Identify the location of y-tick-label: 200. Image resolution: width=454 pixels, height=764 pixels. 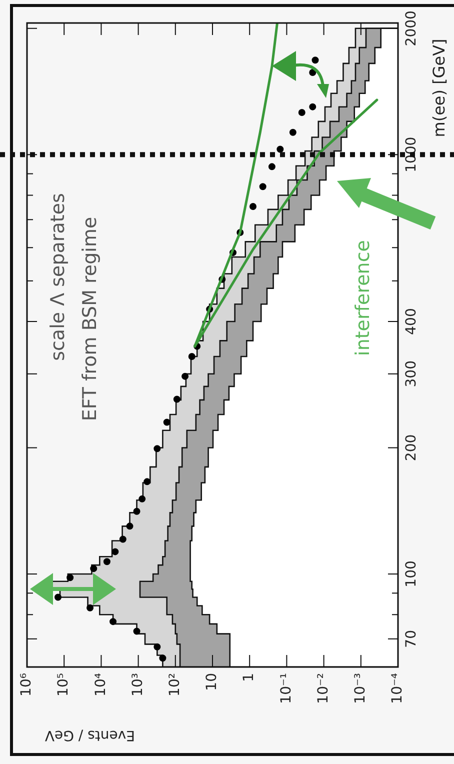
(412, 448).